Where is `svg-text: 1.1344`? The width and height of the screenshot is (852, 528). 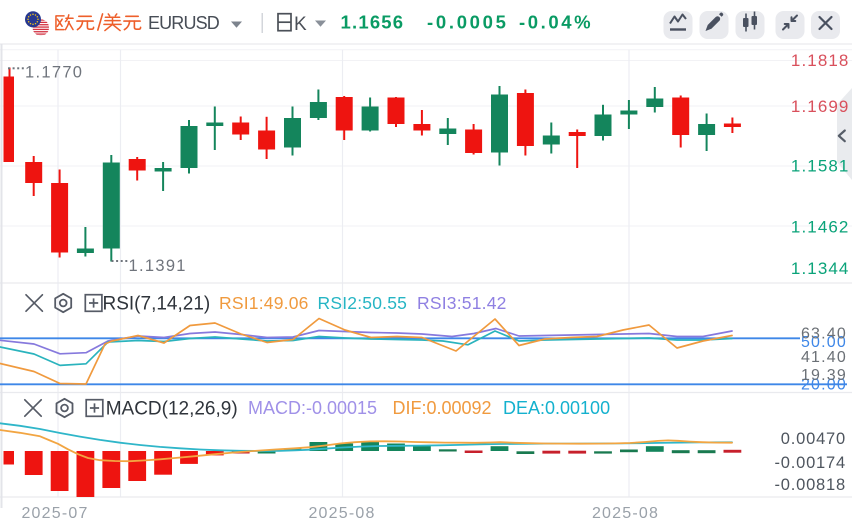
svg-text: 1.1344 is located at coordinates (820, 268).